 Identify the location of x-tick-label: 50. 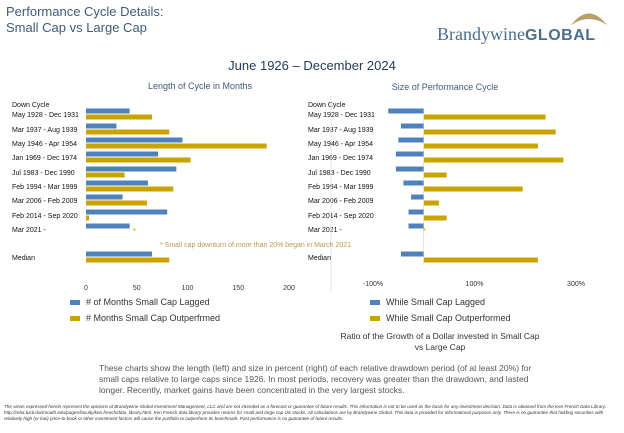
(137, 288).